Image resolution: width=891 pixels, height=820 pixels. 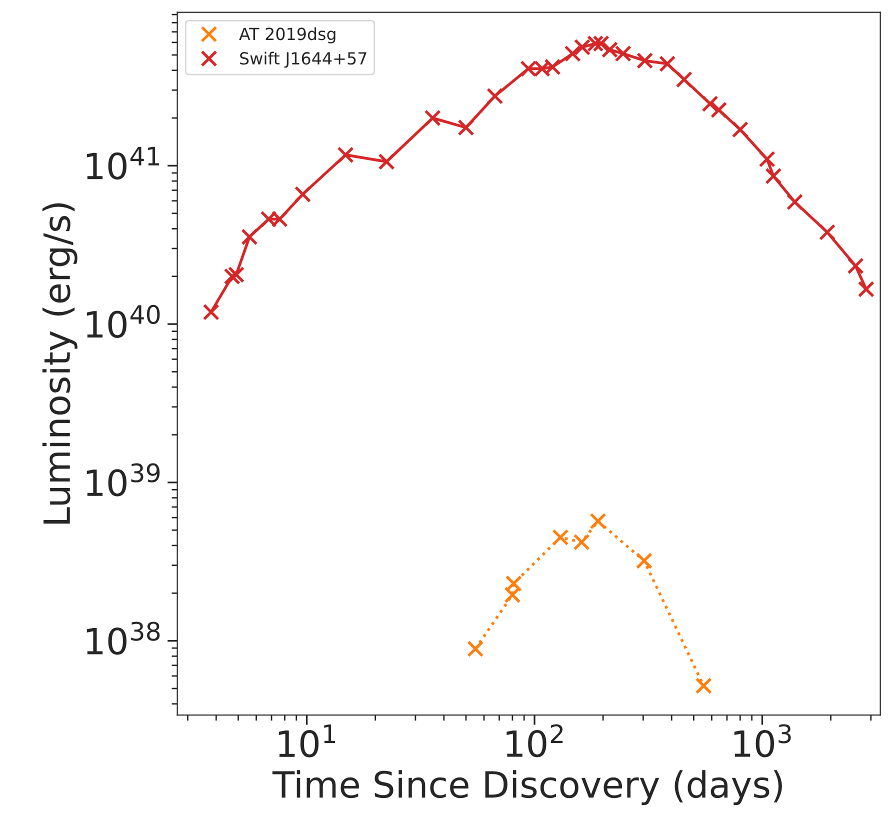 What do you see at coordinates (303, 60) in the screenshot?
I see `legend-label: Swift J1644+57` at bounding box center [303, 60].